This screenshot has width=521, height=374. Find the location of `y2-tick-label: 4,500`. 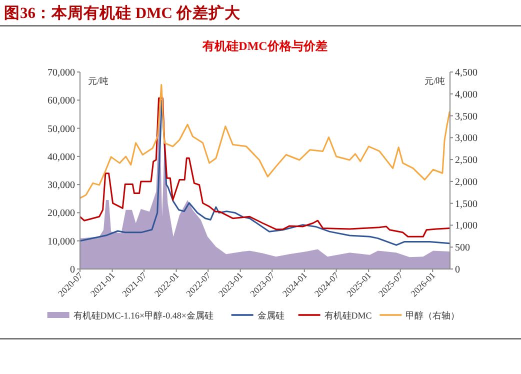

y2-tick-label: 4,500 is located at coordinates (466, 73).